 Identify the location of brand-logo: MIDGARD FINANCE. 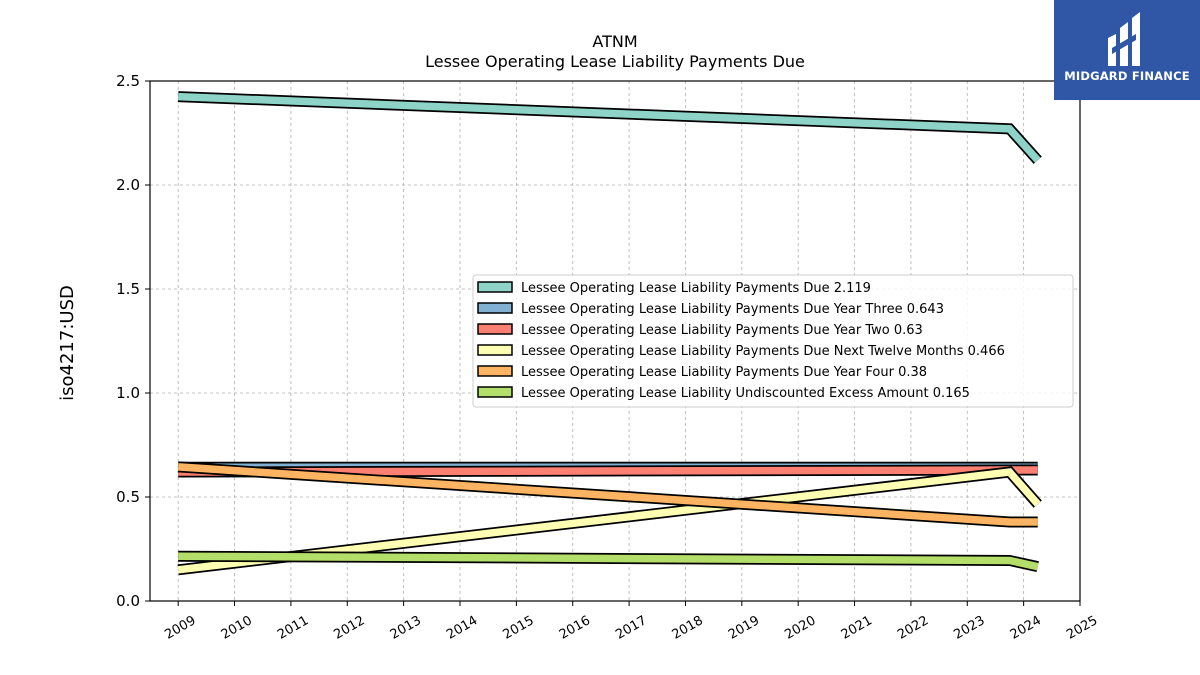
(1127, 50).